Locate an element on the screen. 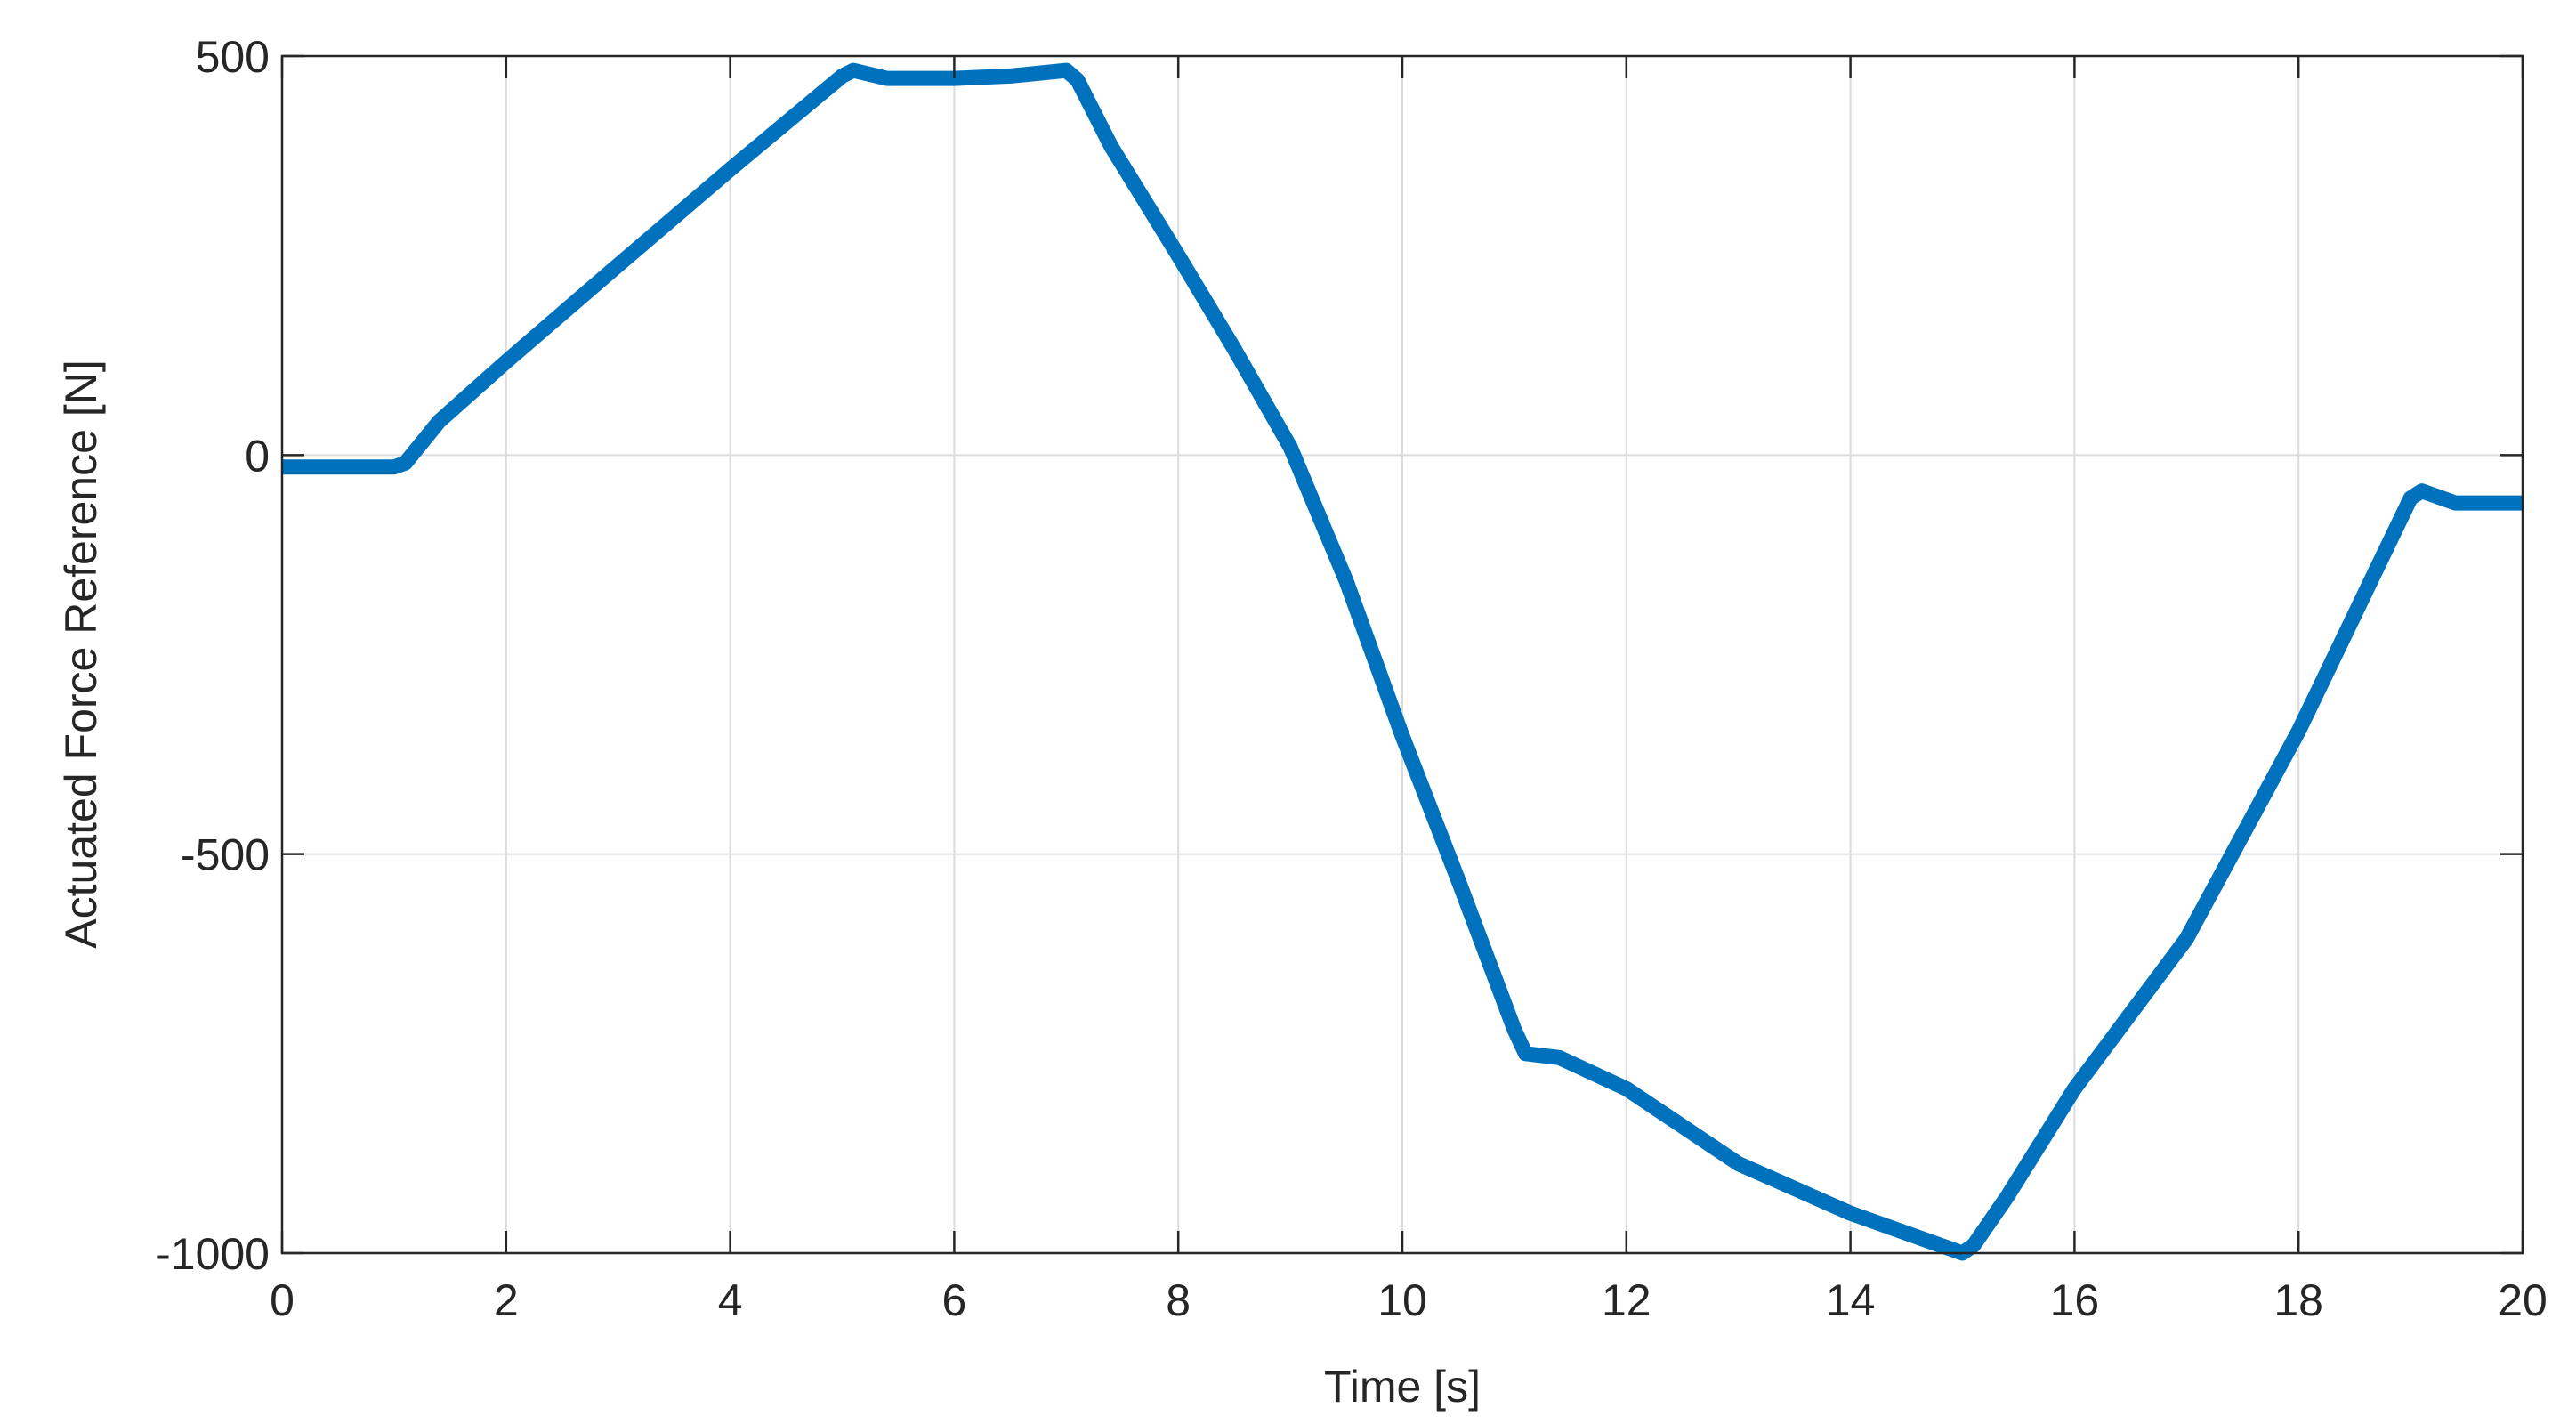 This screenshot has width=2576, height=1424. x-tick-label: 4 is located at coordinates (730, 1300).